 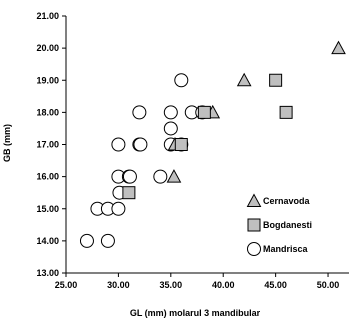 I want to click on y-tick-label: 17.00, so click(x=47, y=145).